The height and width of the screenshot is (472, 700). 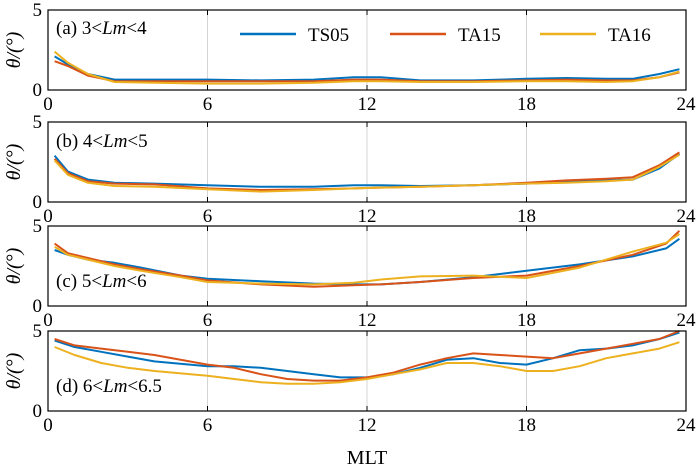 I want to click on panel-label: (c) 5<Lm<6, so click(x=101, y=281).